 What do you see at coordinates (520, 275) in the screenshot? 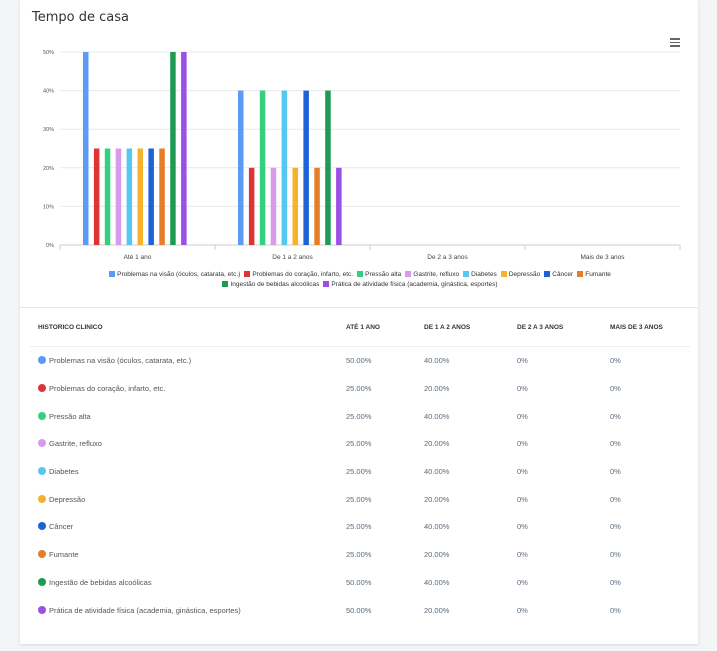
I see `legend-item: Depressão` at bounding box center [520, 275].